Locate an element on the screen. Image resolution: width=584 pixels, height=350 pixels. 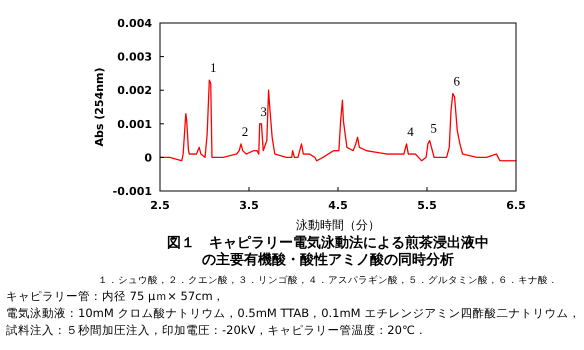
text: １．シュウ酸，２．クエン酸，３．リンゴ酸，４．アスパラギン酸，５．グルタミン酸，６．キナ酸． is located at coordinates (328, 280).